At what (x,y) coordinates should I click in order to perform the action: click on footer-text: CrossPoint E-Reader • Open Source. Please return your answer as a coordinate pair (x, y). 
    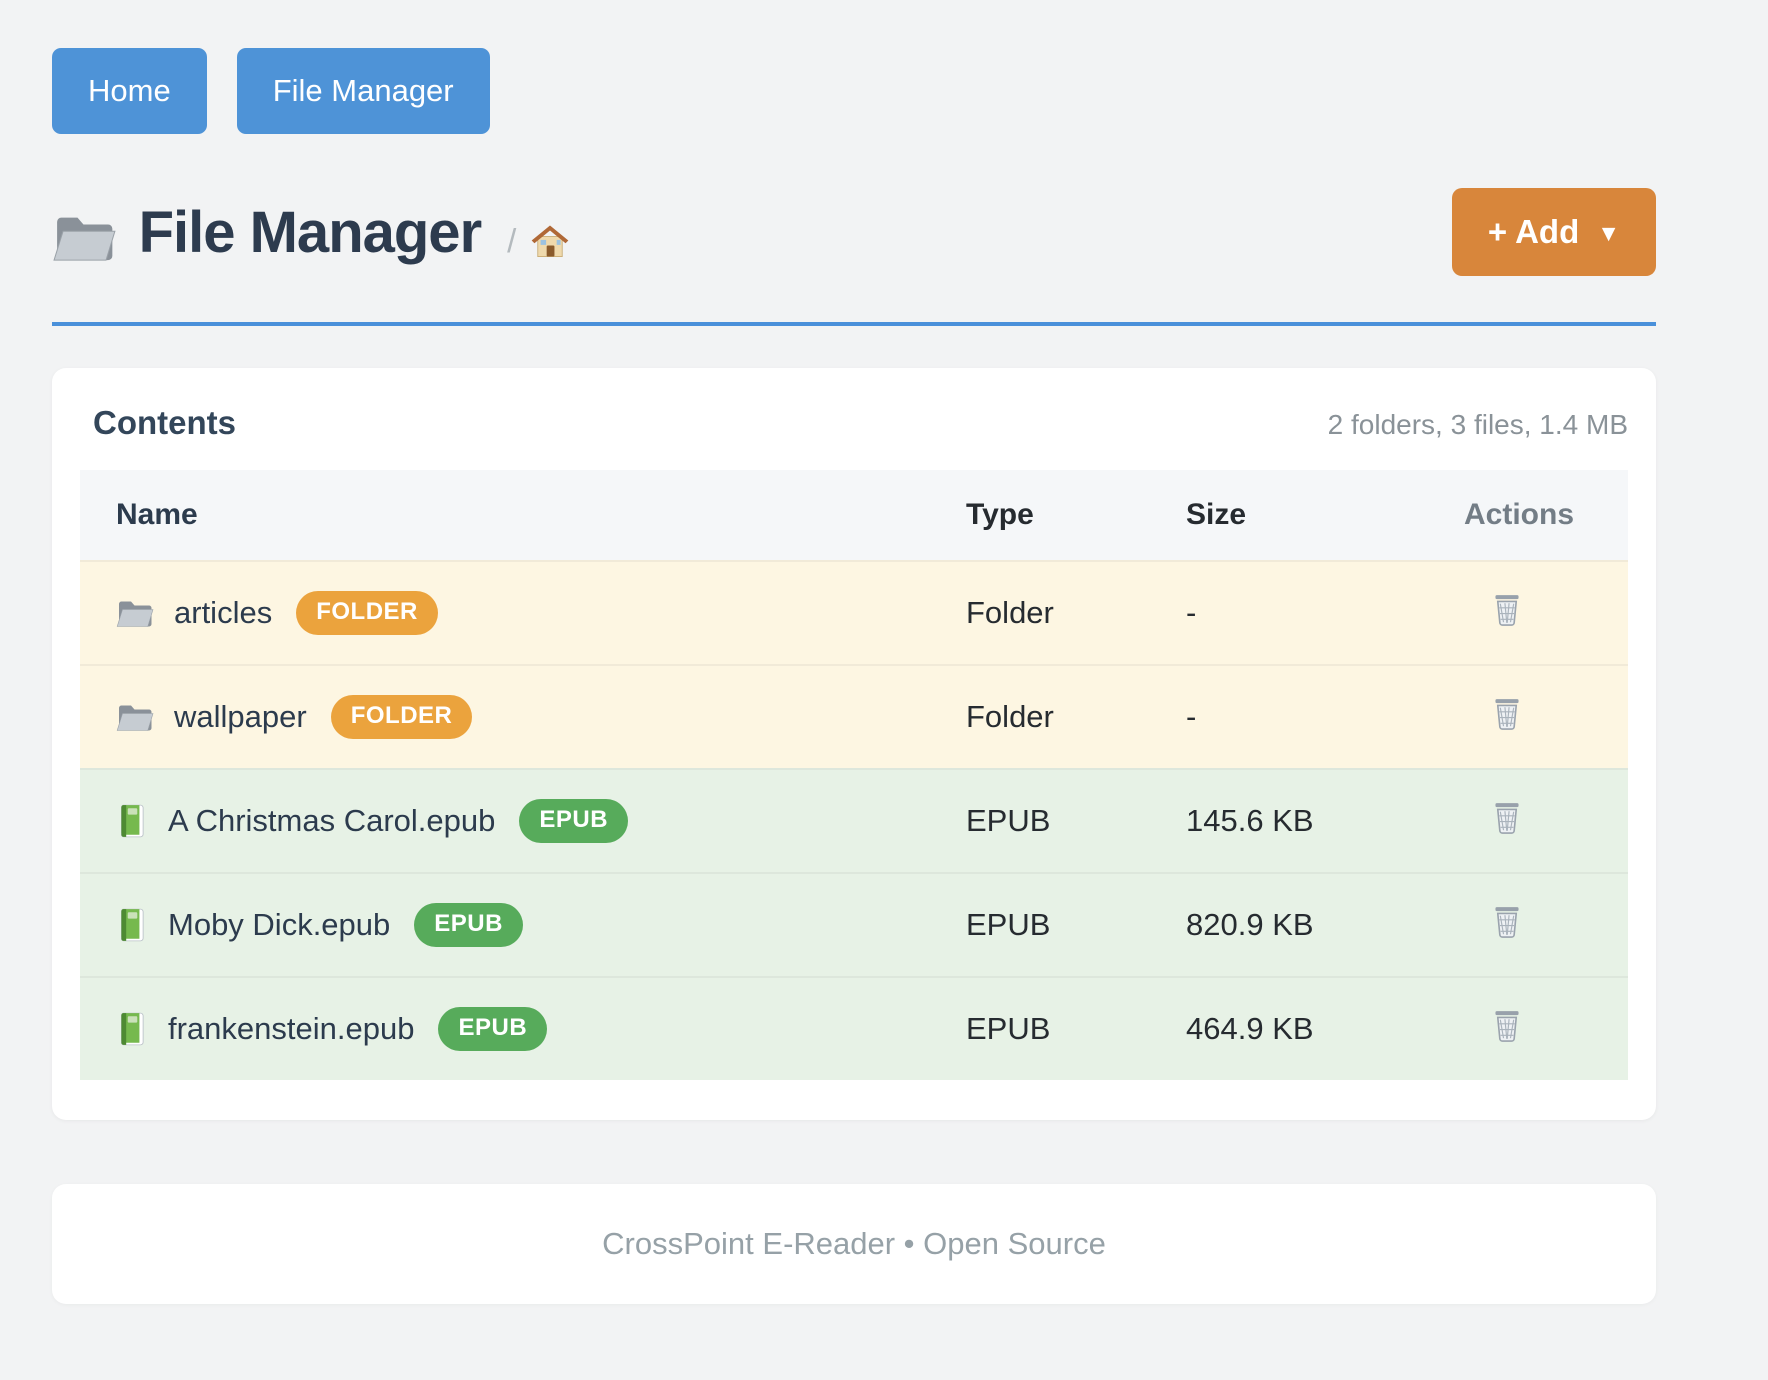
    Looking at the image, I should click on (854, 1243).